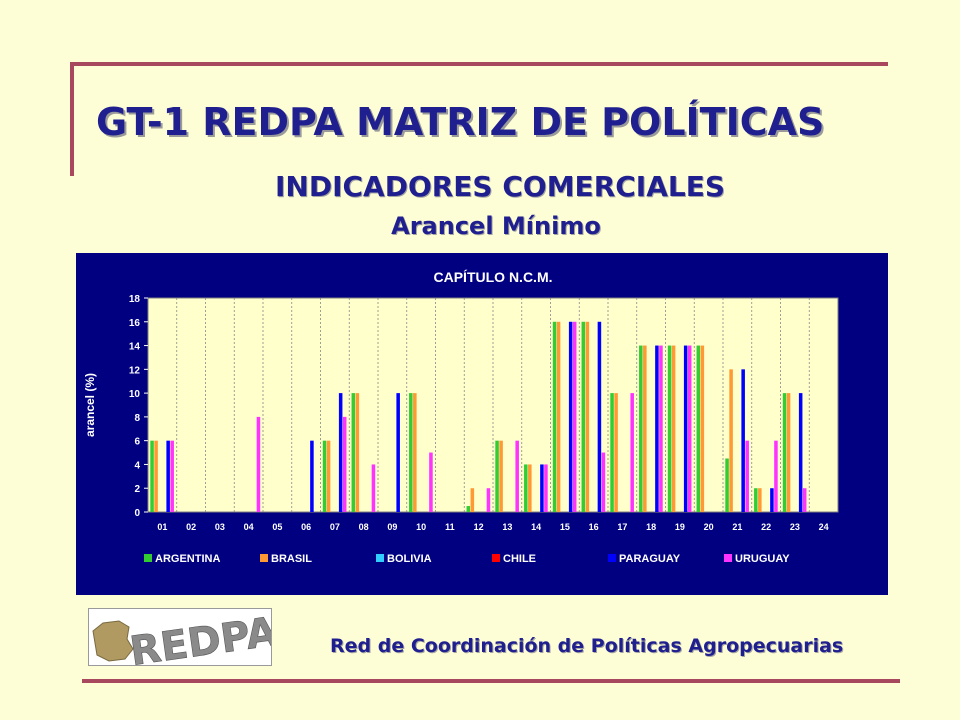  Describe the element at coordinates (135, 347) in the screenshot. I see `y-tick-label: 14` at that location.